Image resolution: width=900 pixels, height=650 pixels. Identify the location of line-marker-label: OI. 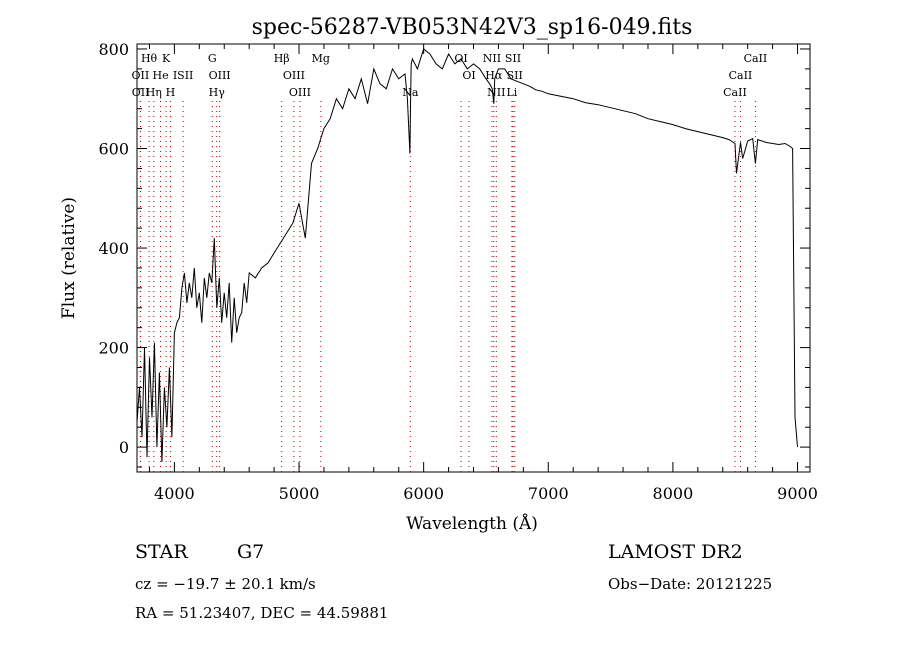
(468, 75).